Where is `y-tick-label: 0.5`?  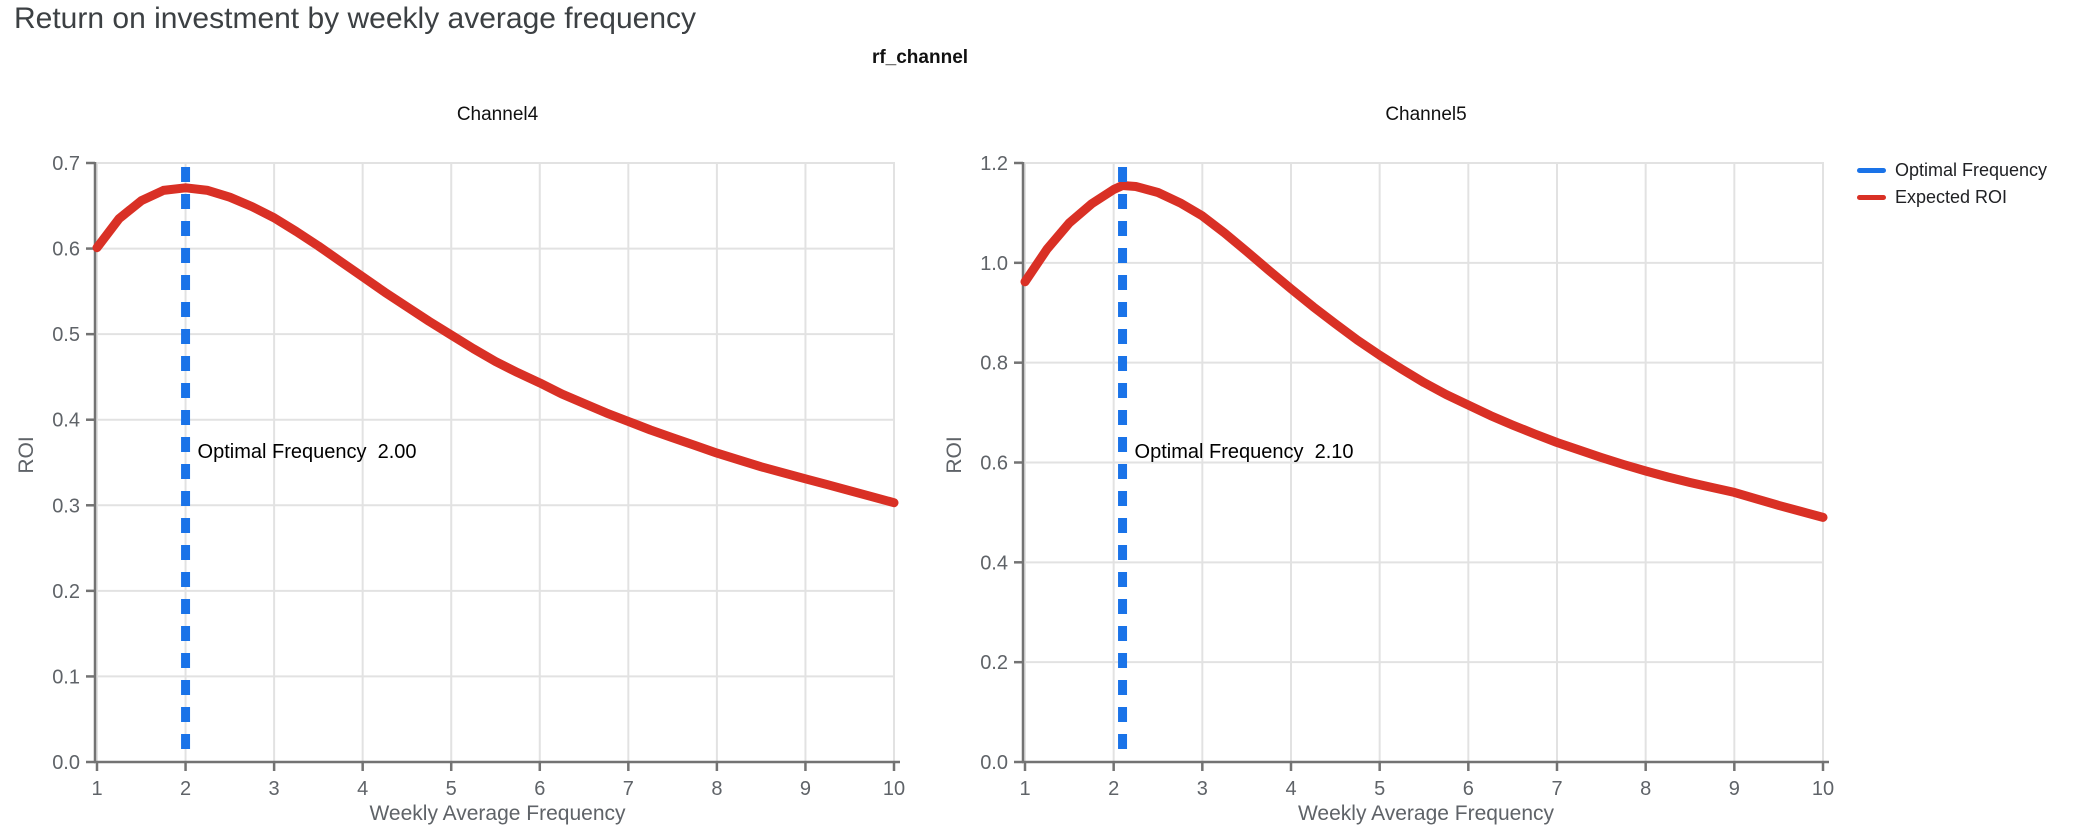 y-tick-label: 0.5 is located at coordinates (66, 335).